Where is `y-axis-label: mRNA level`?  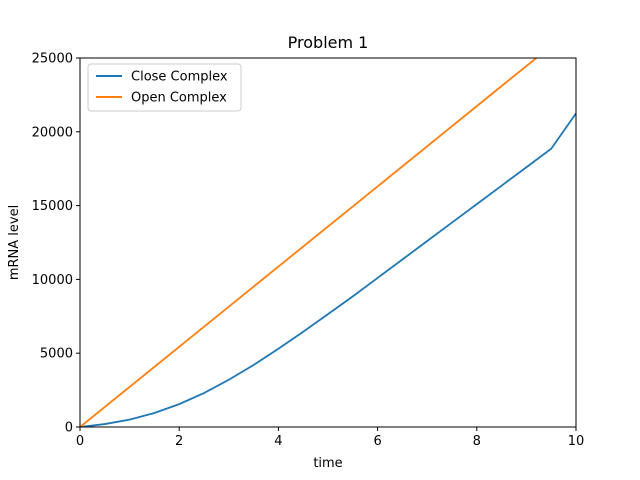 y-axis-label: mRNA level is located at coordinates (14, 242).